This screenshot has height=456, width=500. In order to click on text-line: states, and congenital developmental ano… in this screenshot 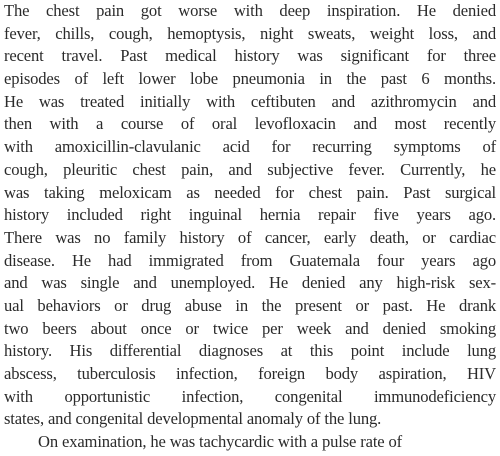, I will do `click(193, 419)`.